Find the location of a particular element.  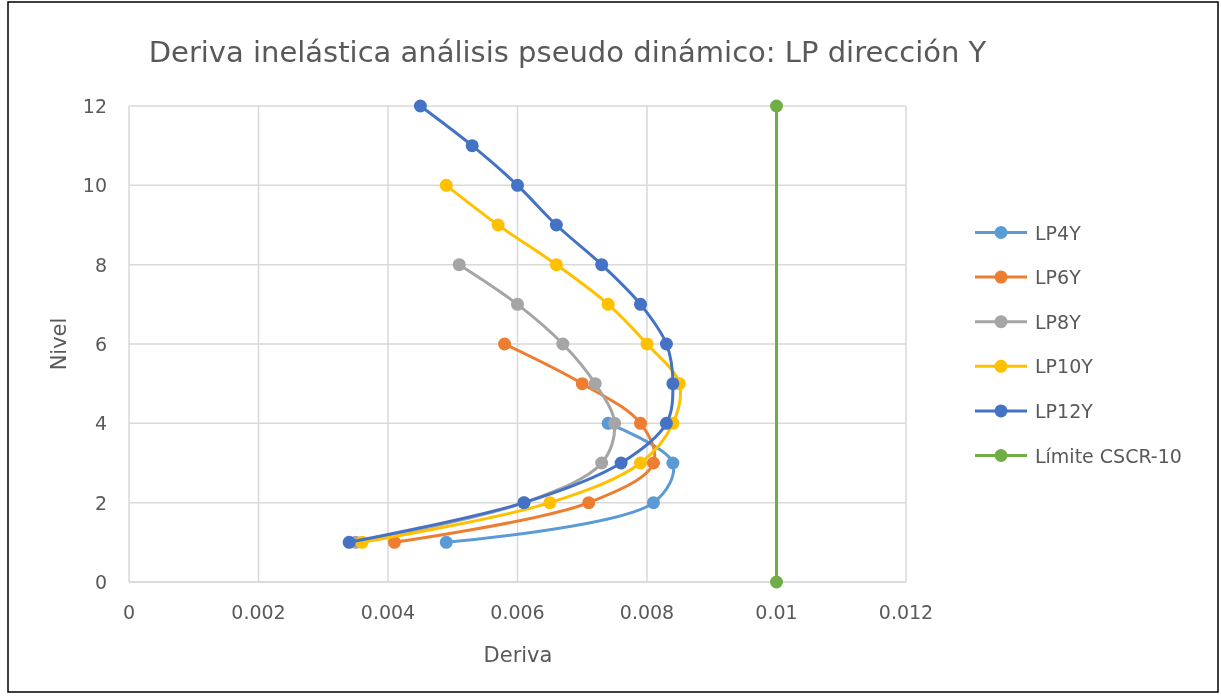

x-tick-label: 0.01 is located at coordinates (776, 612).